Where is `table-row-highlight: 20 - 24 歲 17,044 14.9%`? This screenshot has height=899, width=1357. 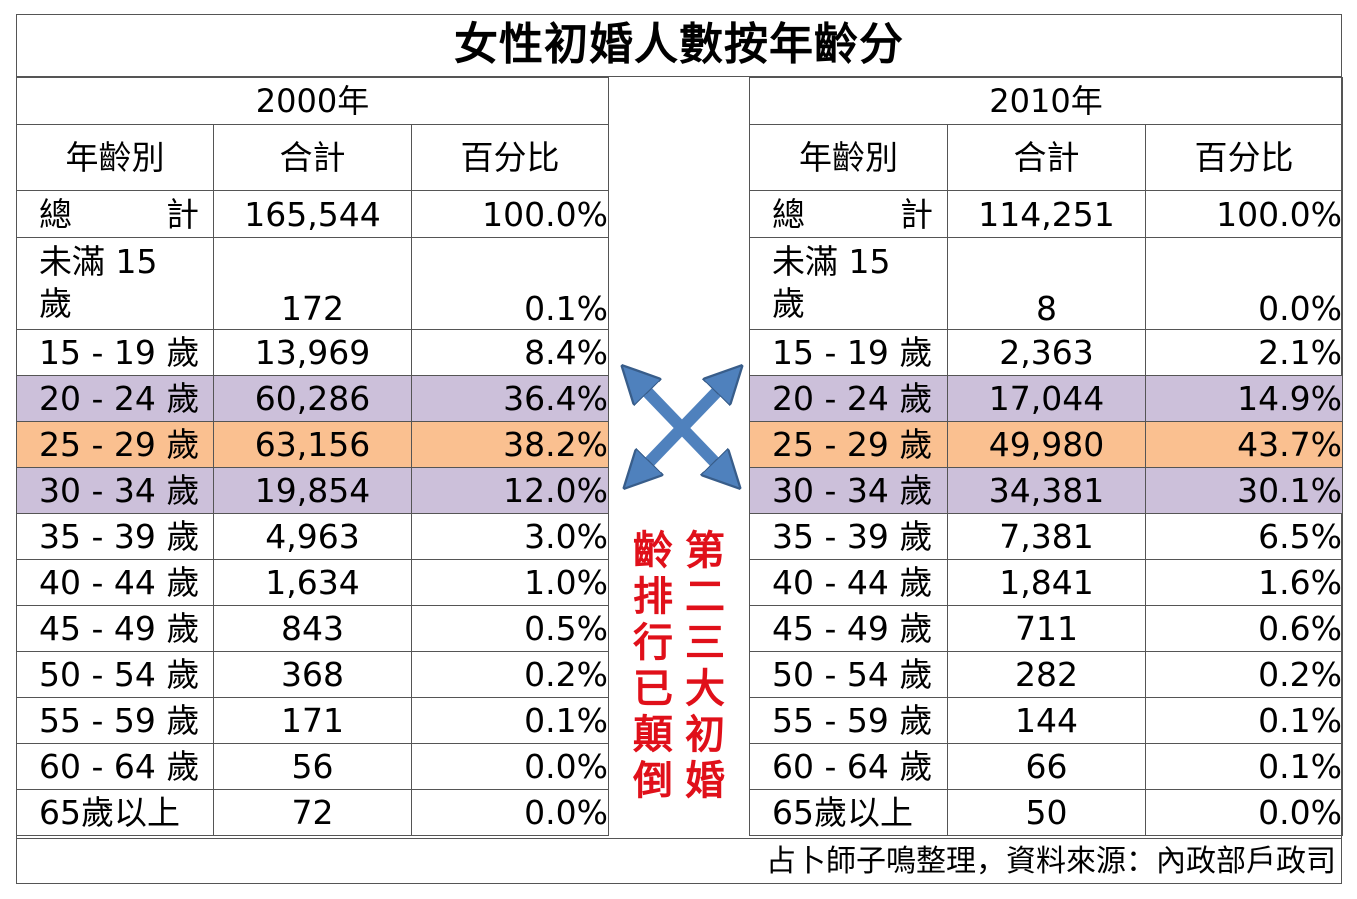
table-row-highlight: 20 - 24 歲 17,044 14.9% is located at coordinates (1046, 398).